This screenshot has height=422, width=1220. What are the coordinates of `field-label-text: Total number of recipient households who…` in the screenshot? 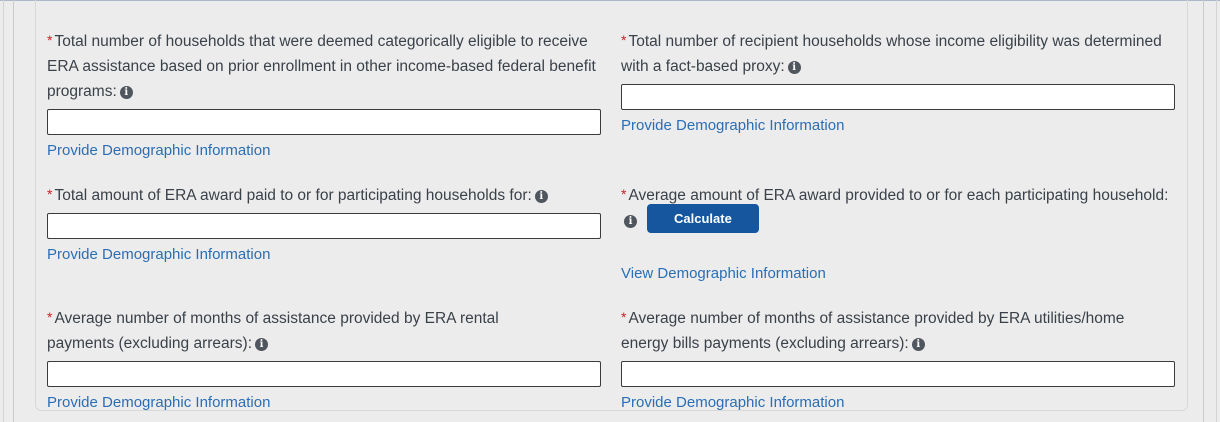 It's located at (891, 54).